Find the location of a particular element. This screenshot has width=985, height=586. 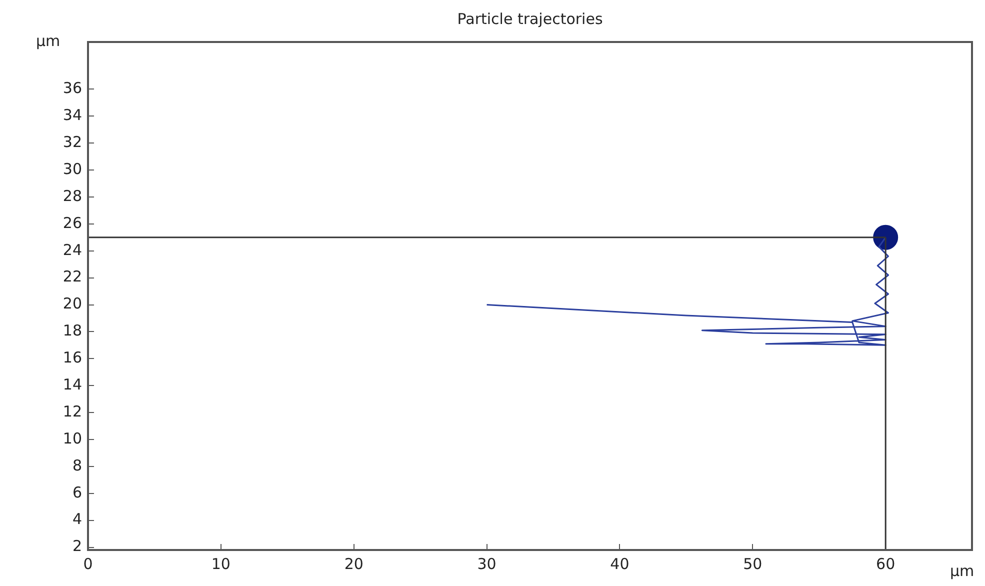

x-tick-label: 40 is located at coordinates (620, 563).